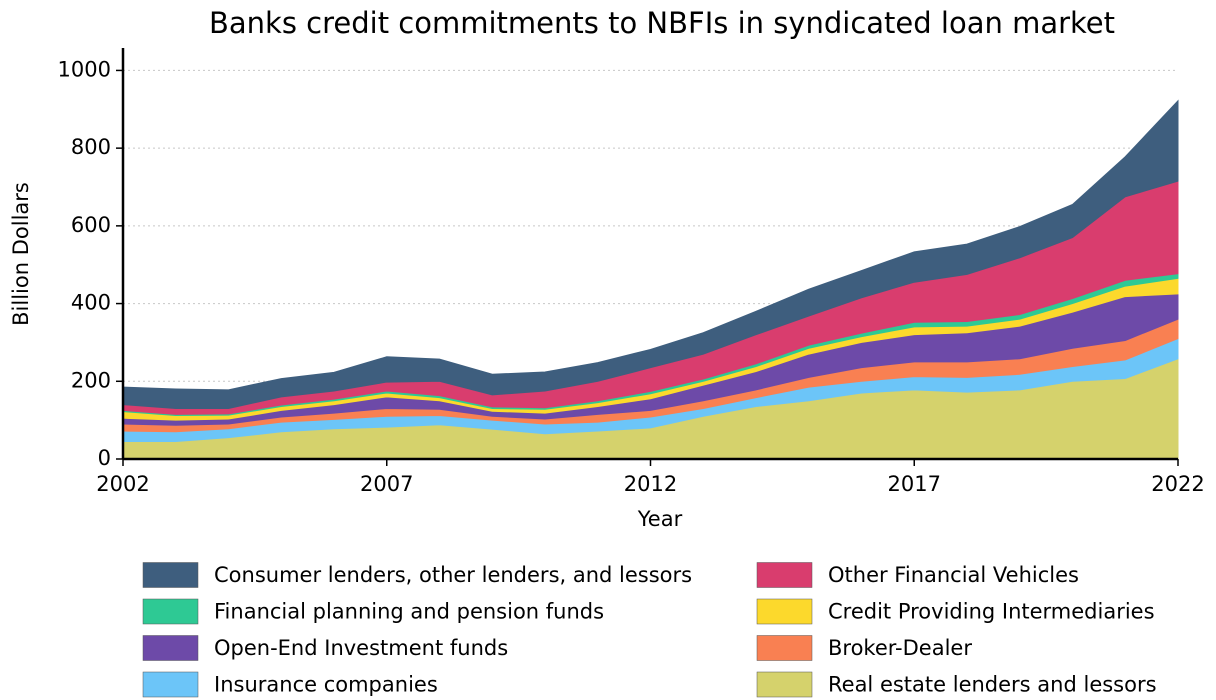  Describe the element at coordinates (660, 519) in the screenshot. I see `x-axis-title: Year` at that location.